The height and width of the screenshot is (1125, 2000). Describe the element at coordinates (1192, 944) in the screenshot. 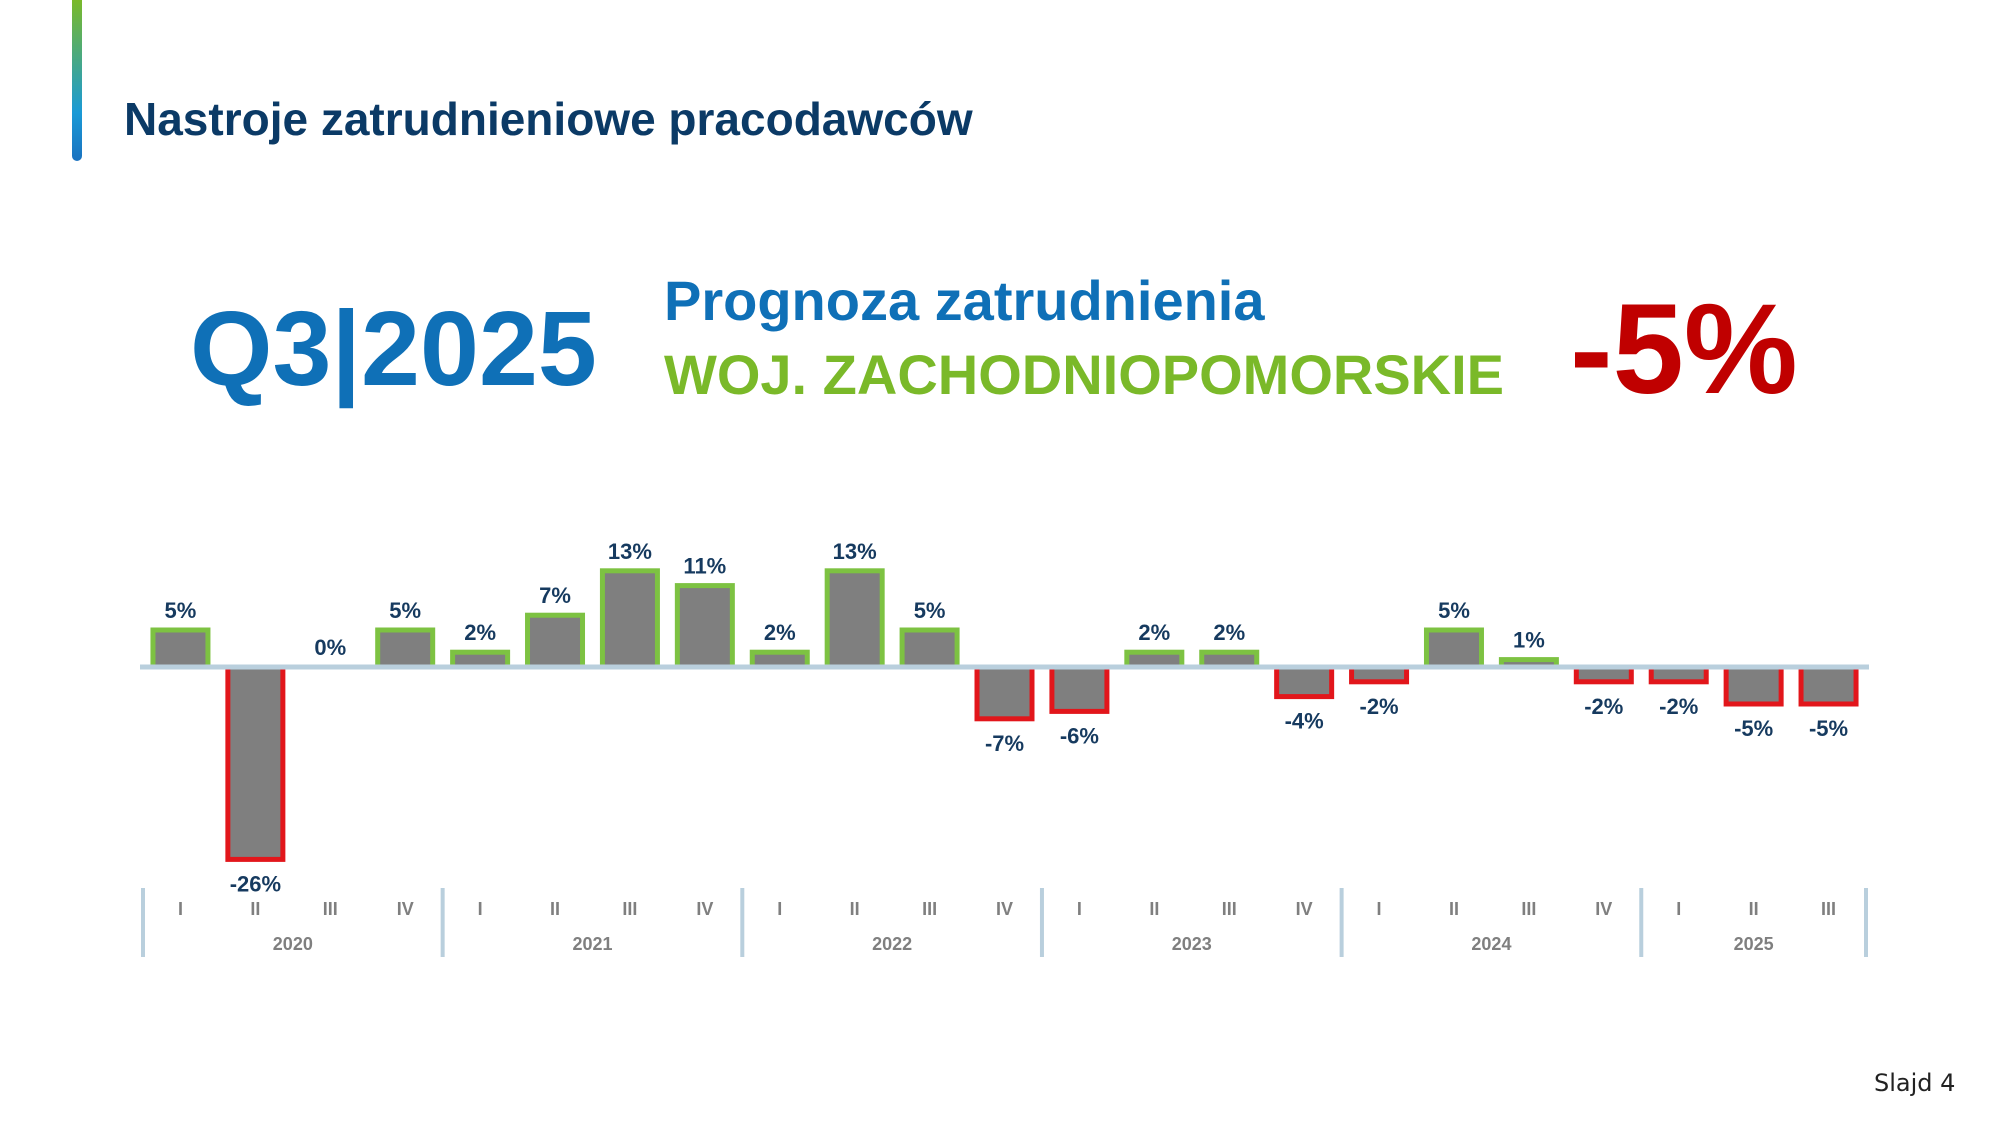

I see `year-label: 2023` at that location.